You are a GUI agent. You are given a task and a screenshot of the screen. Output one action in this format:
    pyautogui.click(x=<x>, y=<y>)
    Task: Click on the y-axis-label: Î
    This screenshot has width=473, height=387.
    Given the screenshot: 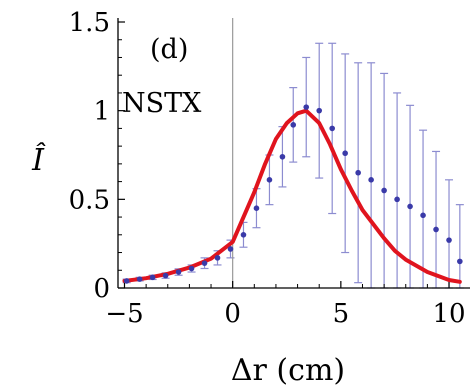 What is the action you would take?
    pyautogui.click(x=38, y=160)
    